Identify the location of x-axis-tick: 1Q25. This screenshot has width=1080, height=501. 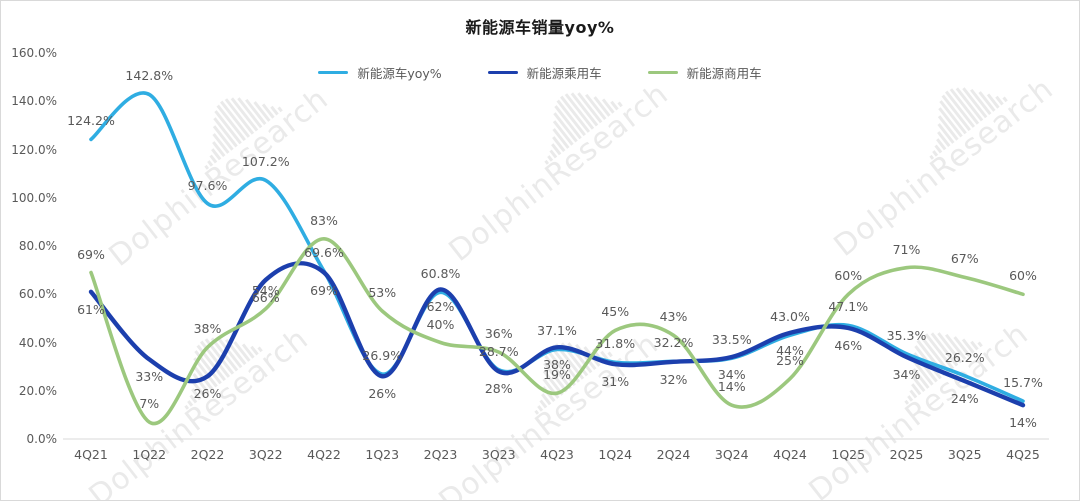
(848, 454).